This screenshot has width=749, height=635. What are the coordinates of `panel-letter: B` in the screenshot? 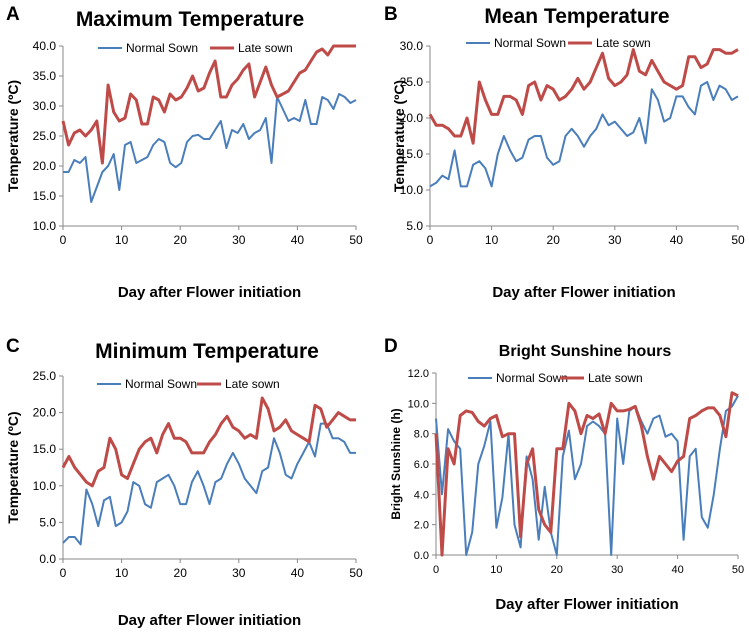 It's located at (391, 14).